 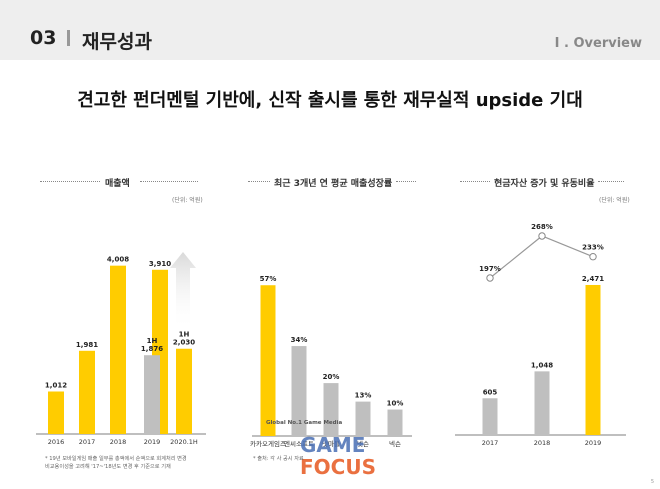 I want to click on ratio-line, so click(x=541, y=257).